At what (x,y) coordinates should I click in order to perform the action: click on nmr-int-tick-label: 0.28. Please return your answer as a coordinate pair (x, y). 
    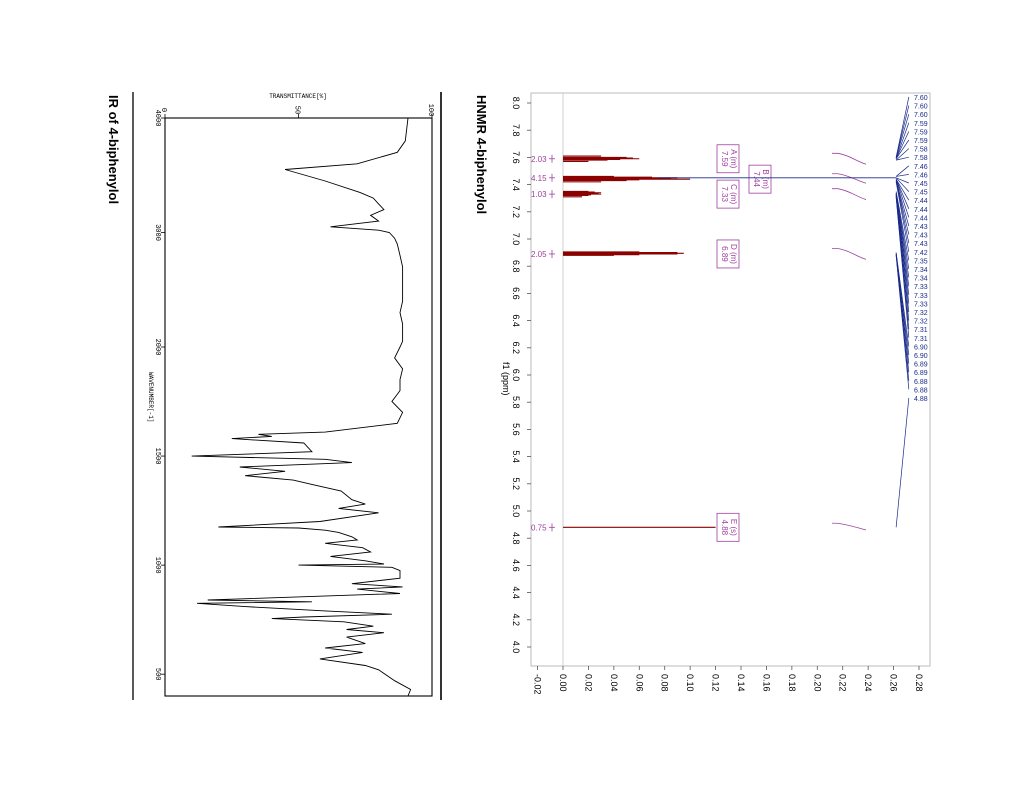
    Looking at the image, I should click on (919, 683).